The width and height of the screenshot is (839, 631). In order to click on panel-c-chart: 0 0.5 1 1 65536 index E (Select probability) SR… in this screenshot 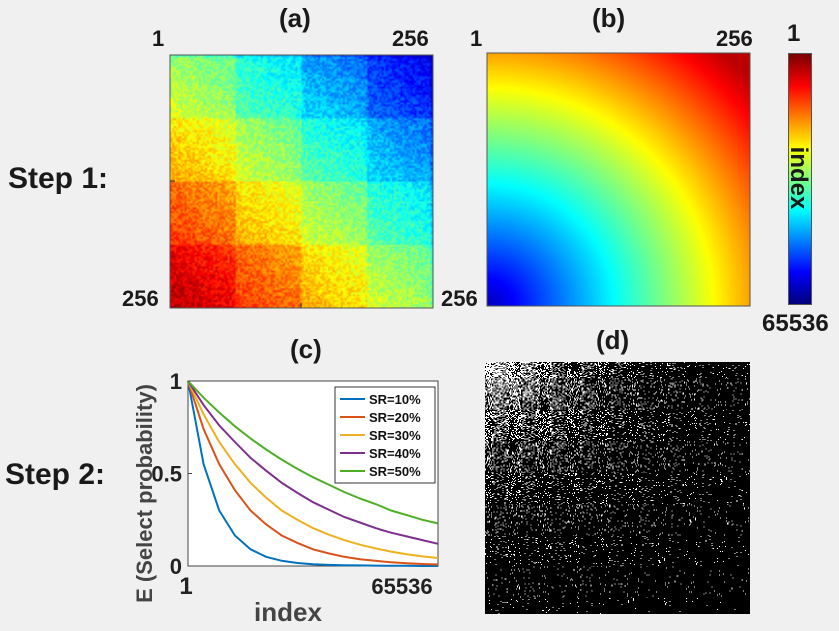, I will do `click(285, 497)`.